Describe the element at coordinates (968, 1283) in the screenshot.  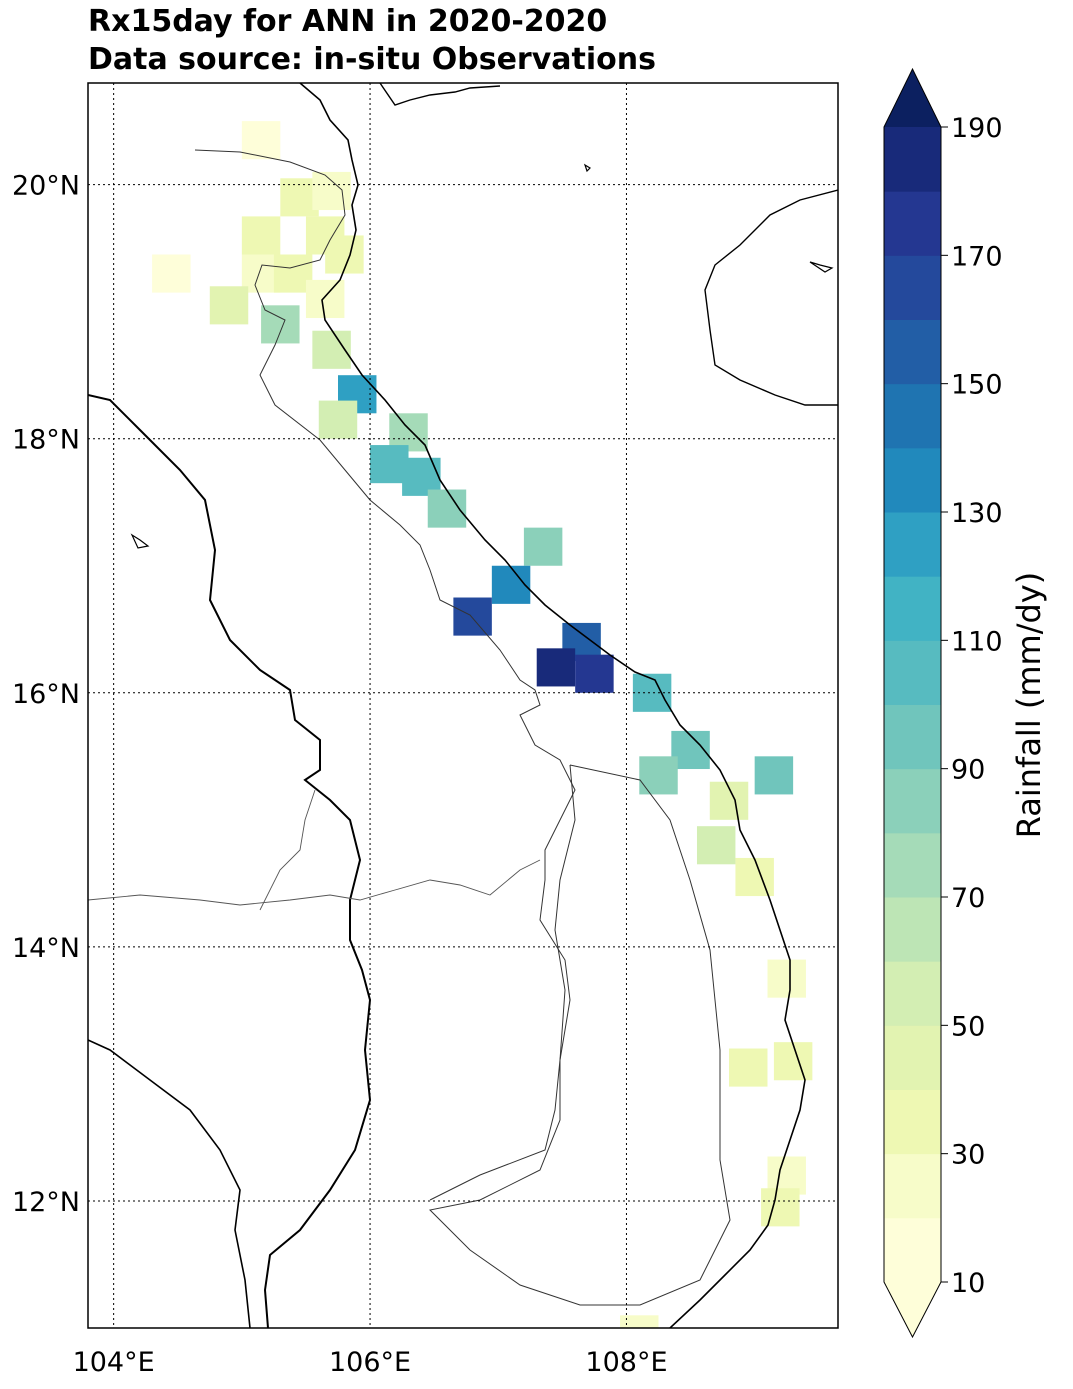
I see `colorbar-tick-label: 10` at that location.